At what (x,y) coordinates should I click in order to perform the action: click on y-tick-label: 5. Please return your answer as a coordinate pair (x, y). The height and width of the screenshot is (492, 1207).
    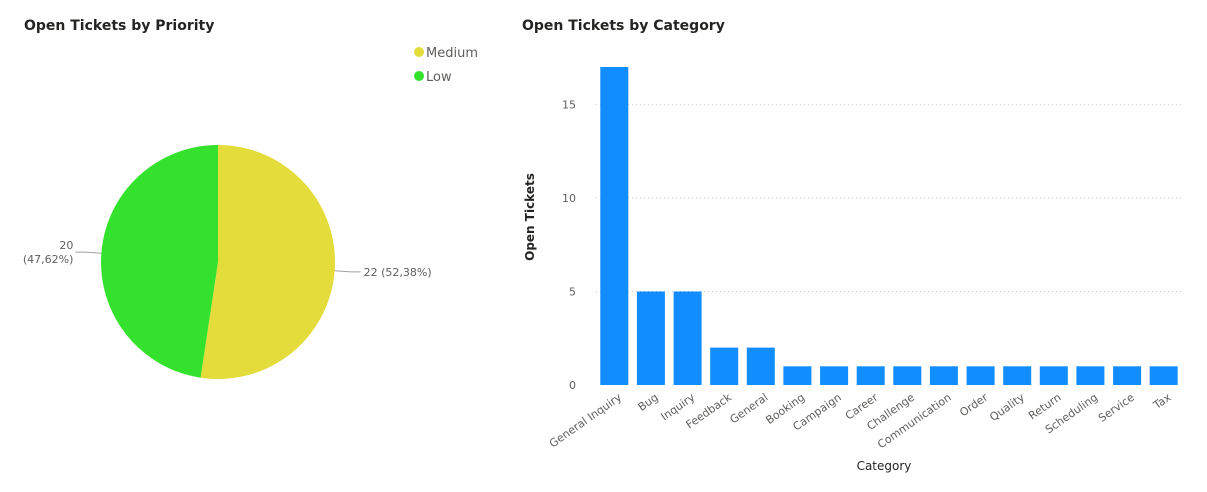
    Looking at the image, I should click on (572, 291).